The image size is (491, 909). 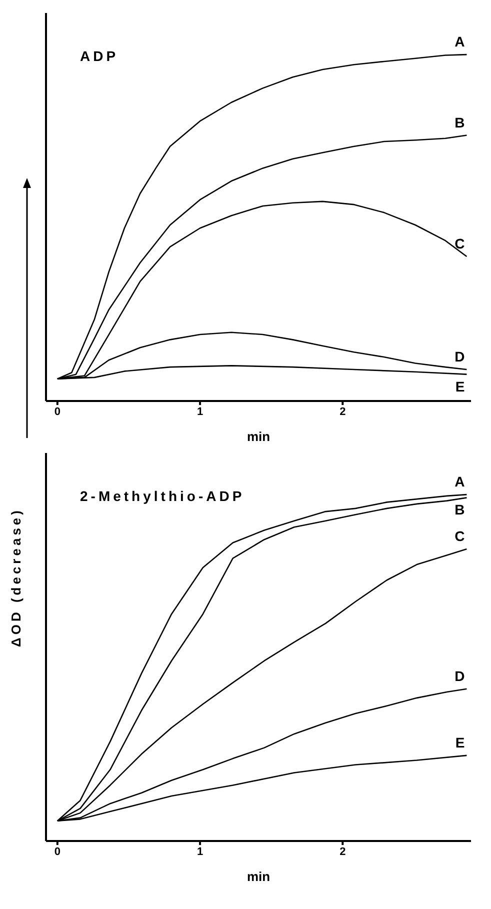 I want to click on chart-title: 2-Methylthio-ADP, so click(x=162, y=496).